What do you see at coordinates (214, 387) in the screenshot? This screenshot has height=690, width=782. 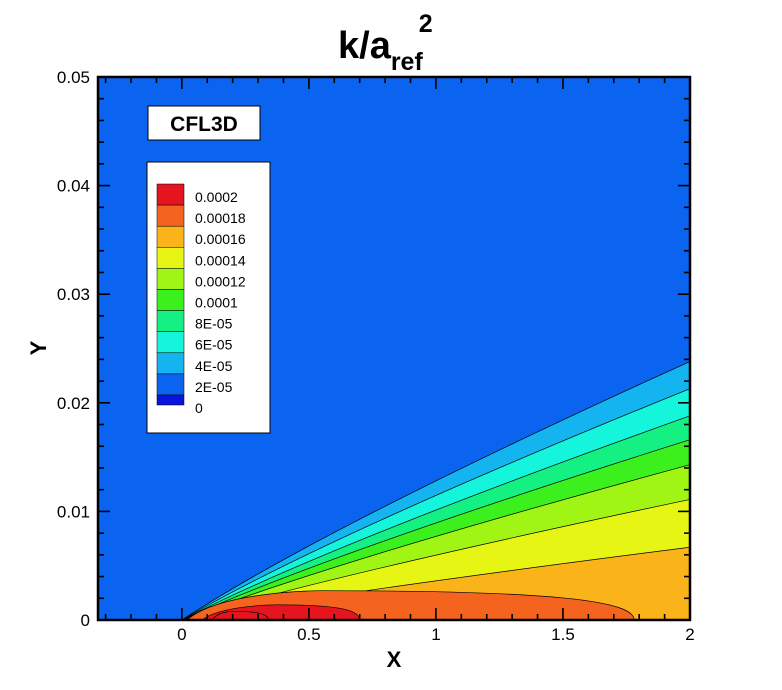 I see `legend-label: 2E-05` at bounding box center [214, 387].